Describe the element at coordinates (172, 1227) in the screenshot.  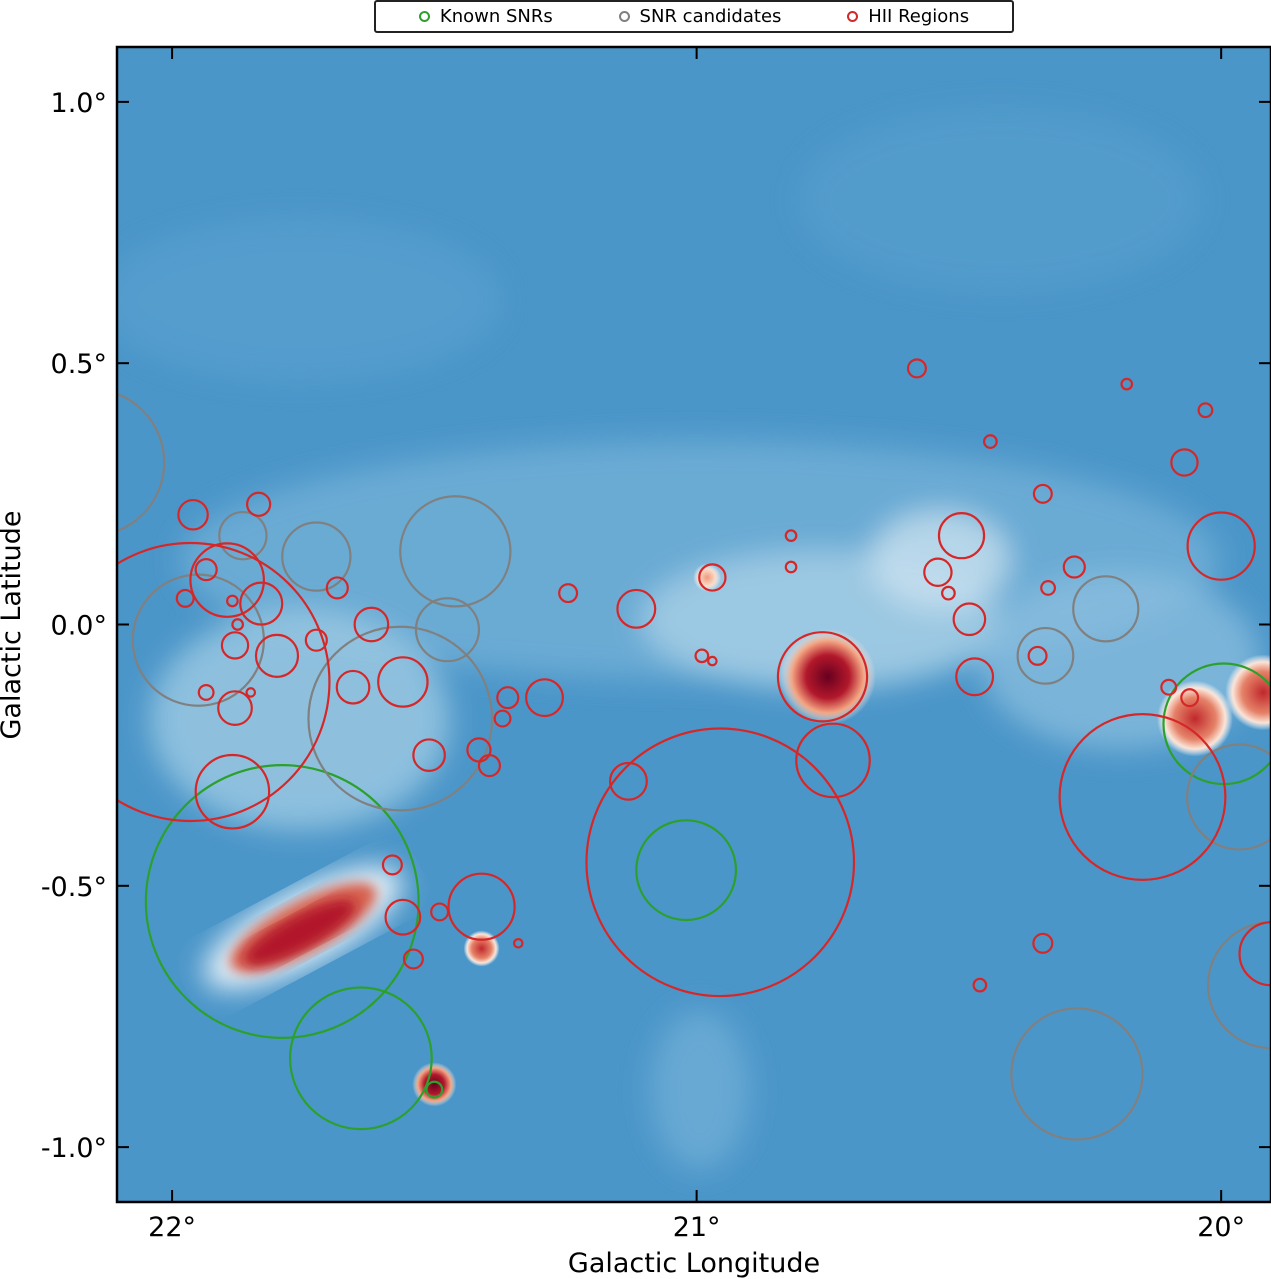
I see `x-tick-label: 22°` at that location.